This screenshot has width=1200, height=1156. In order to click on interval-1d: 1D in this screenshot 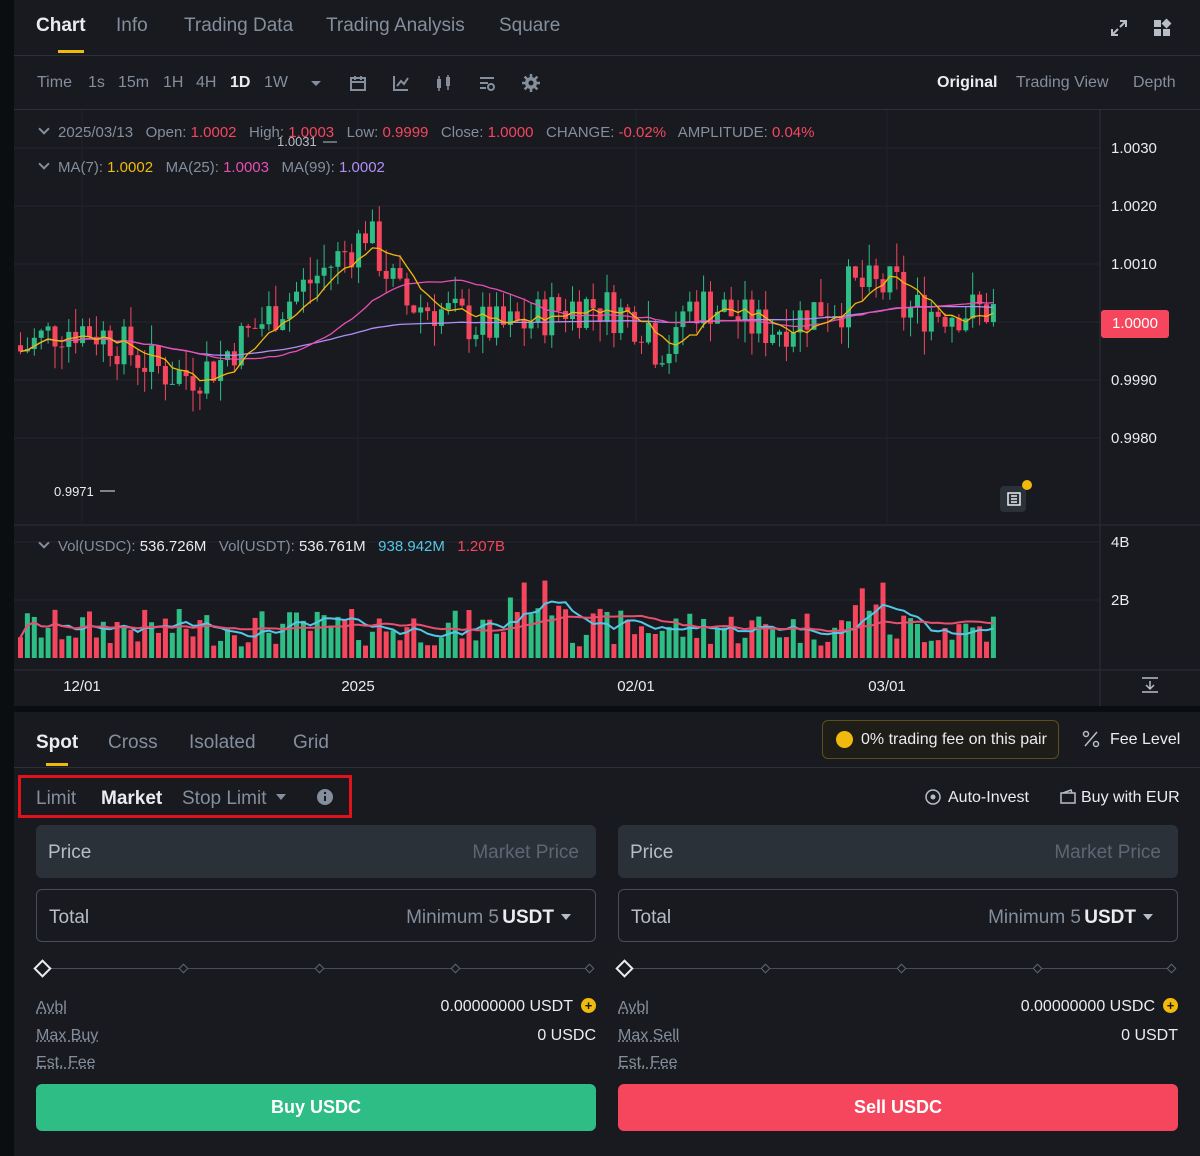, I will do `click(240, 82)`.